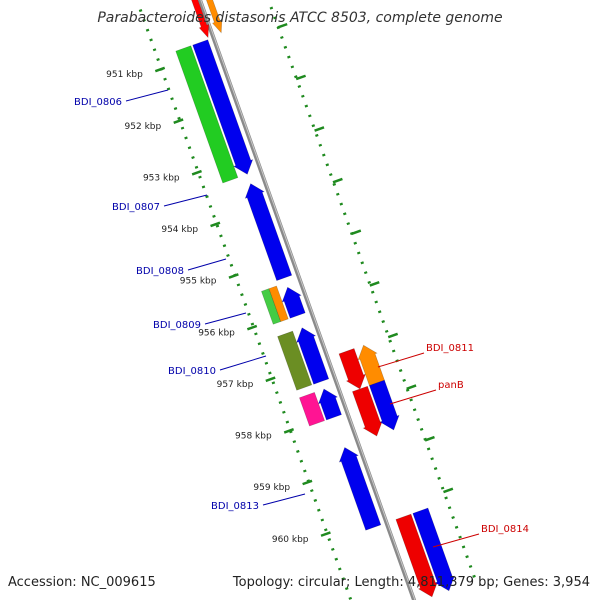 Image resolution: width=600 pixels, height=600 pixels. Describe the element at coordinates (451, 385) in the screenshot. I see `gene-label: panB` at that location.